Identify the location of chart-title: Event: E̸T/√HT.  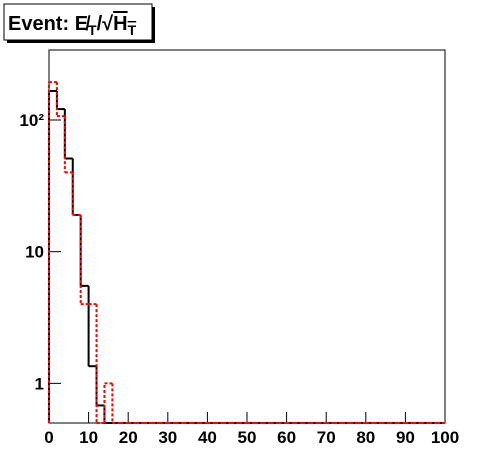
(72, 25).